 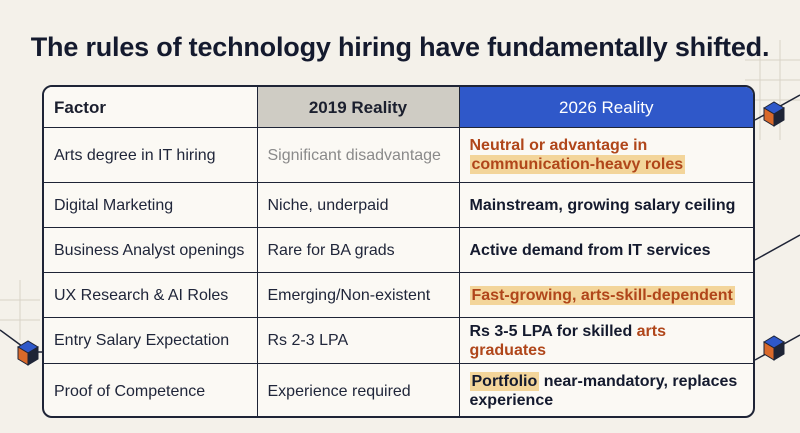 I want to click on factor-cell: Arts degree in IT hiring, so click(x=151, y=155).